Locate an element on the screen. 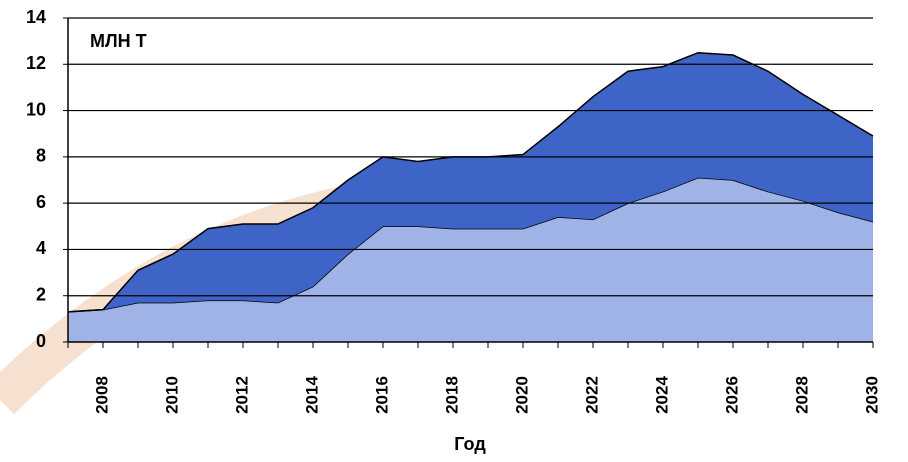 The height and width of the screenshot is (462, 908). y-tick-label: 10 is located at coordinates (36, 109).